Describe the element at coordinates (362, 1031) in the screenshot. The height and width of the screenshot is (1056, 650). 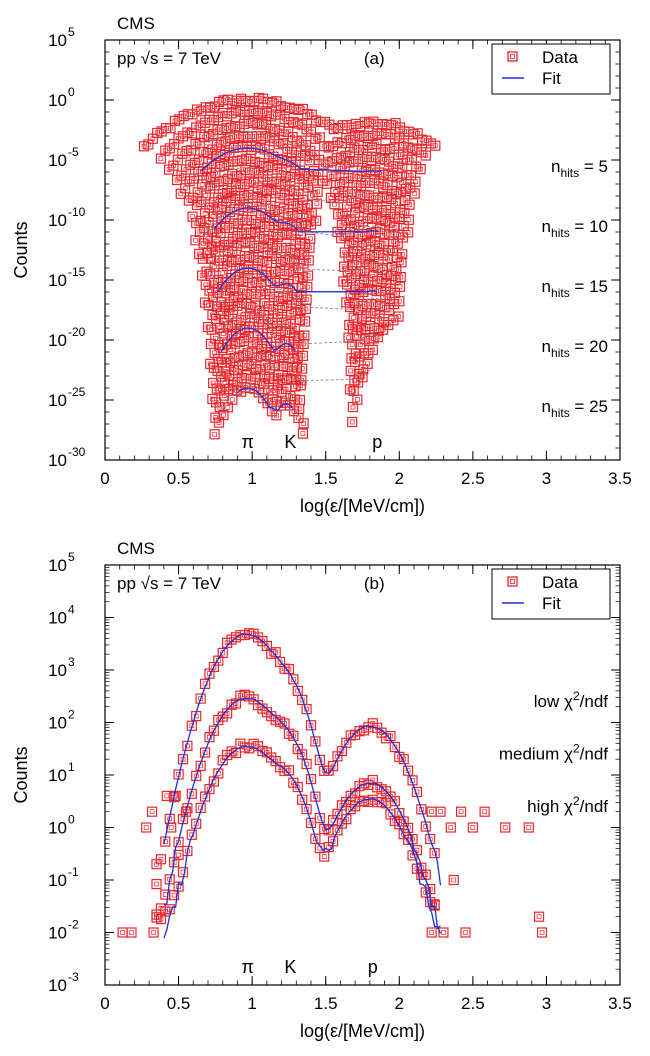
I see `x-axis-label: log(ε/[MeV/cm])` at that location.